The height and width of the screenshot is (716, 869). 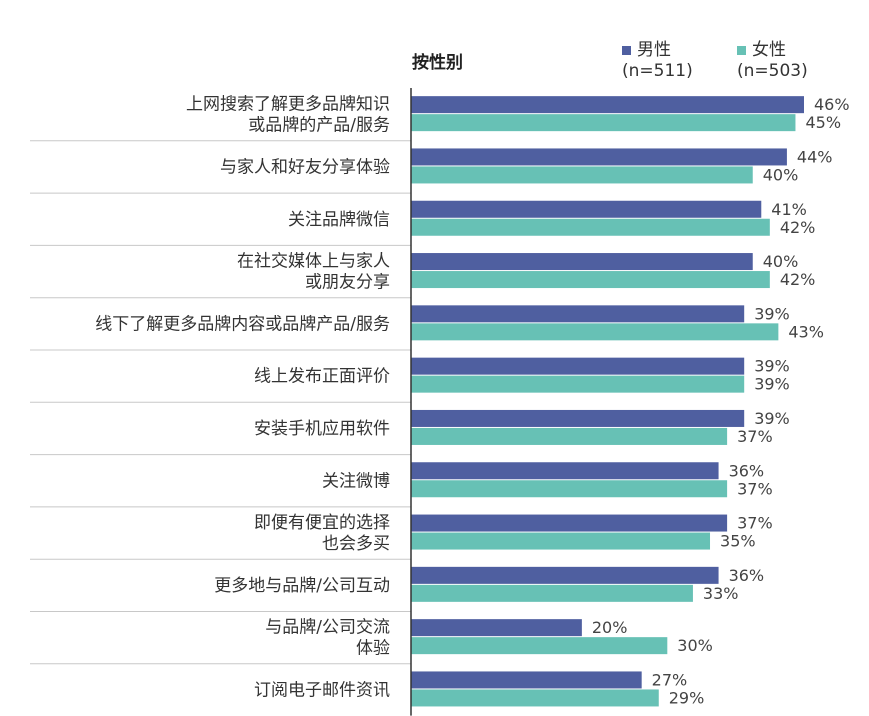 What do you see at coordinates (319, 126) in the screenshot?
I see `category-label: 或品牌的产品/服务` at bounding box center [319, 126].